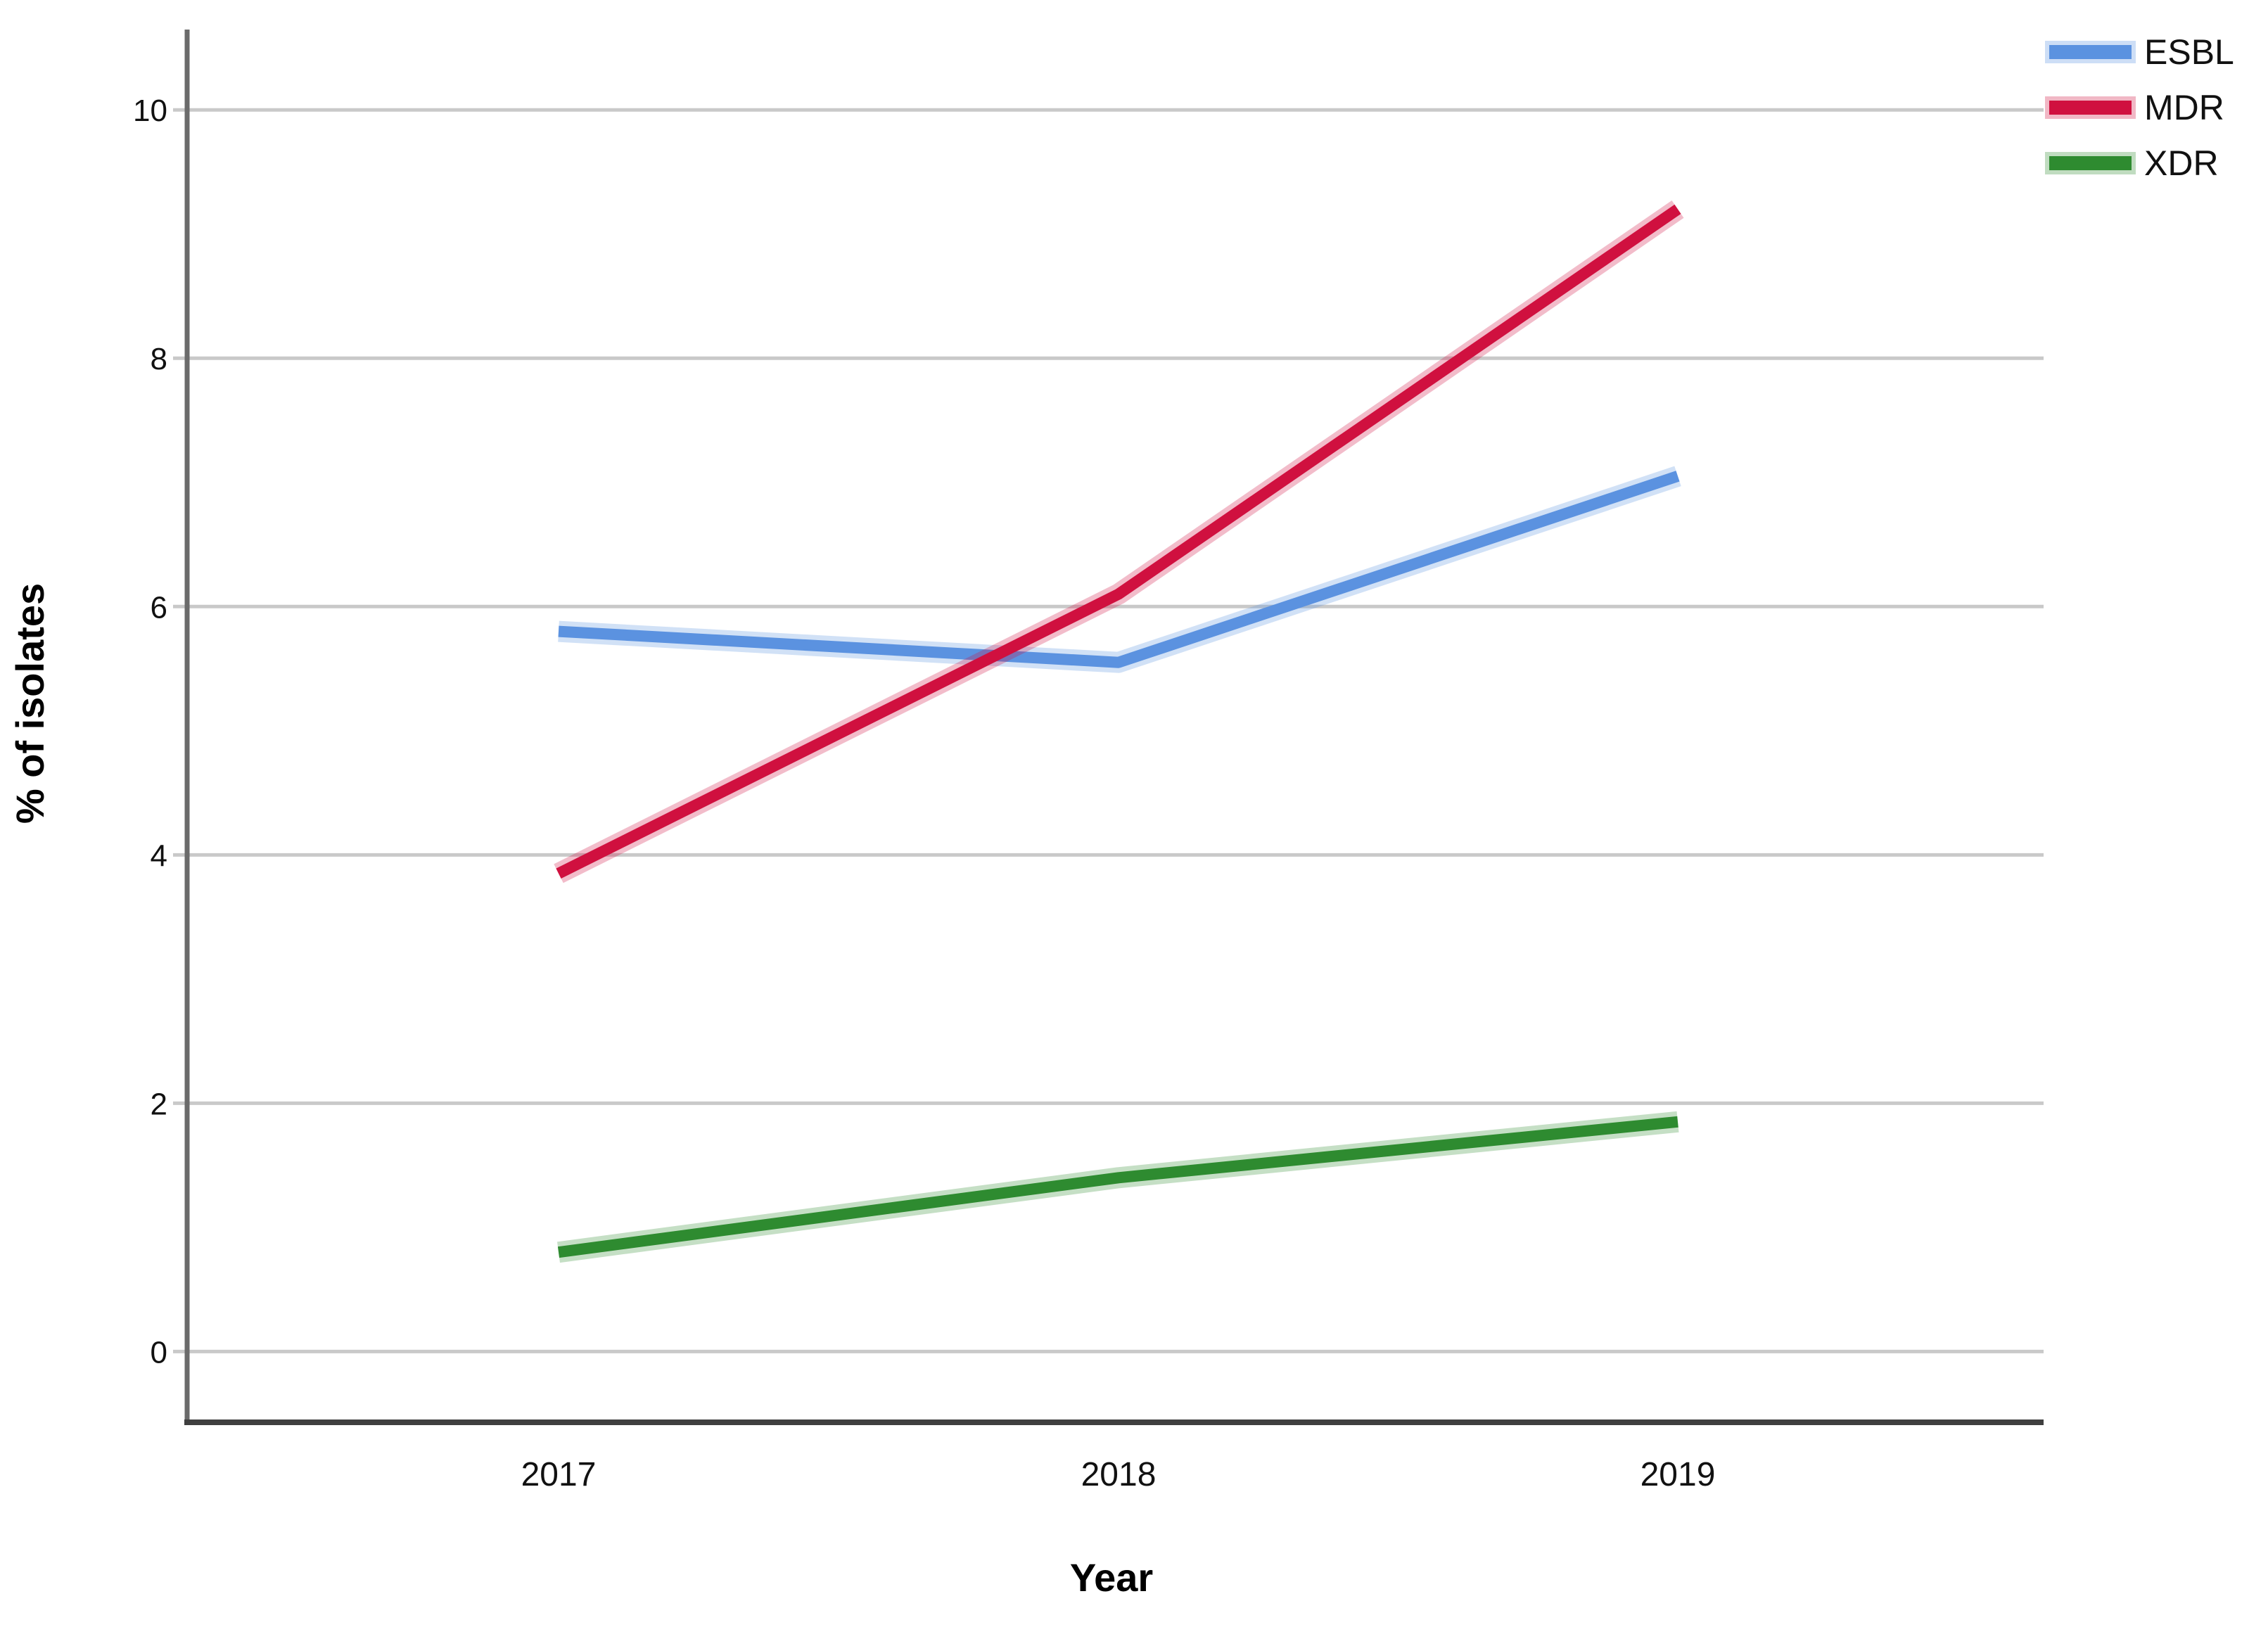  What do you see at coordinates (559, 1475) in the screenshot?
I see `x-tick-label-2017: 2017` at bounding box center [559, 1475].